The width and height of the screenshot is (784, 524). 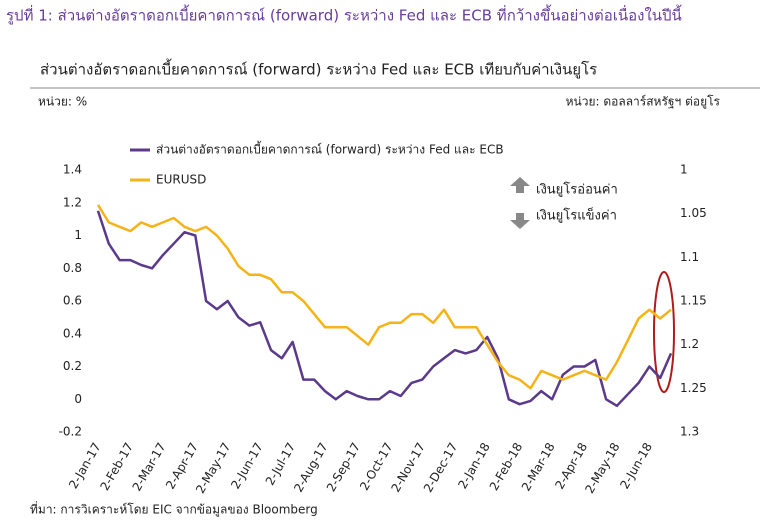 What do you see at coordinates (72, 170) in the screenshot?
I see `y-tick-label: 1.4` at bounding box center [72, 170].